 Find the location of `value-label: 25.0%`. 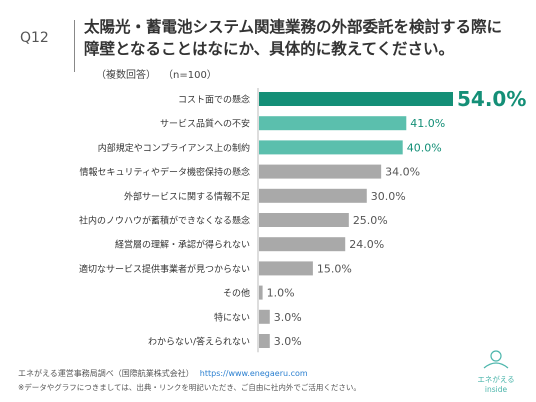

value-label: 25.0% is located at coordinates (370, 220).